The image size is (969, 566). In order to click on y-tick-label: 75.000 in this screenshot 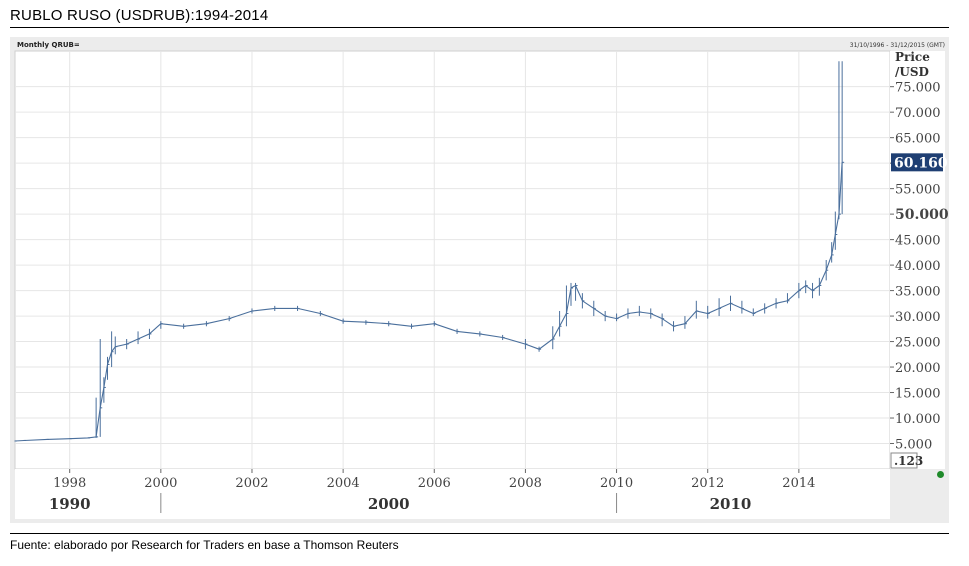, I will do `click(918, 88)`.